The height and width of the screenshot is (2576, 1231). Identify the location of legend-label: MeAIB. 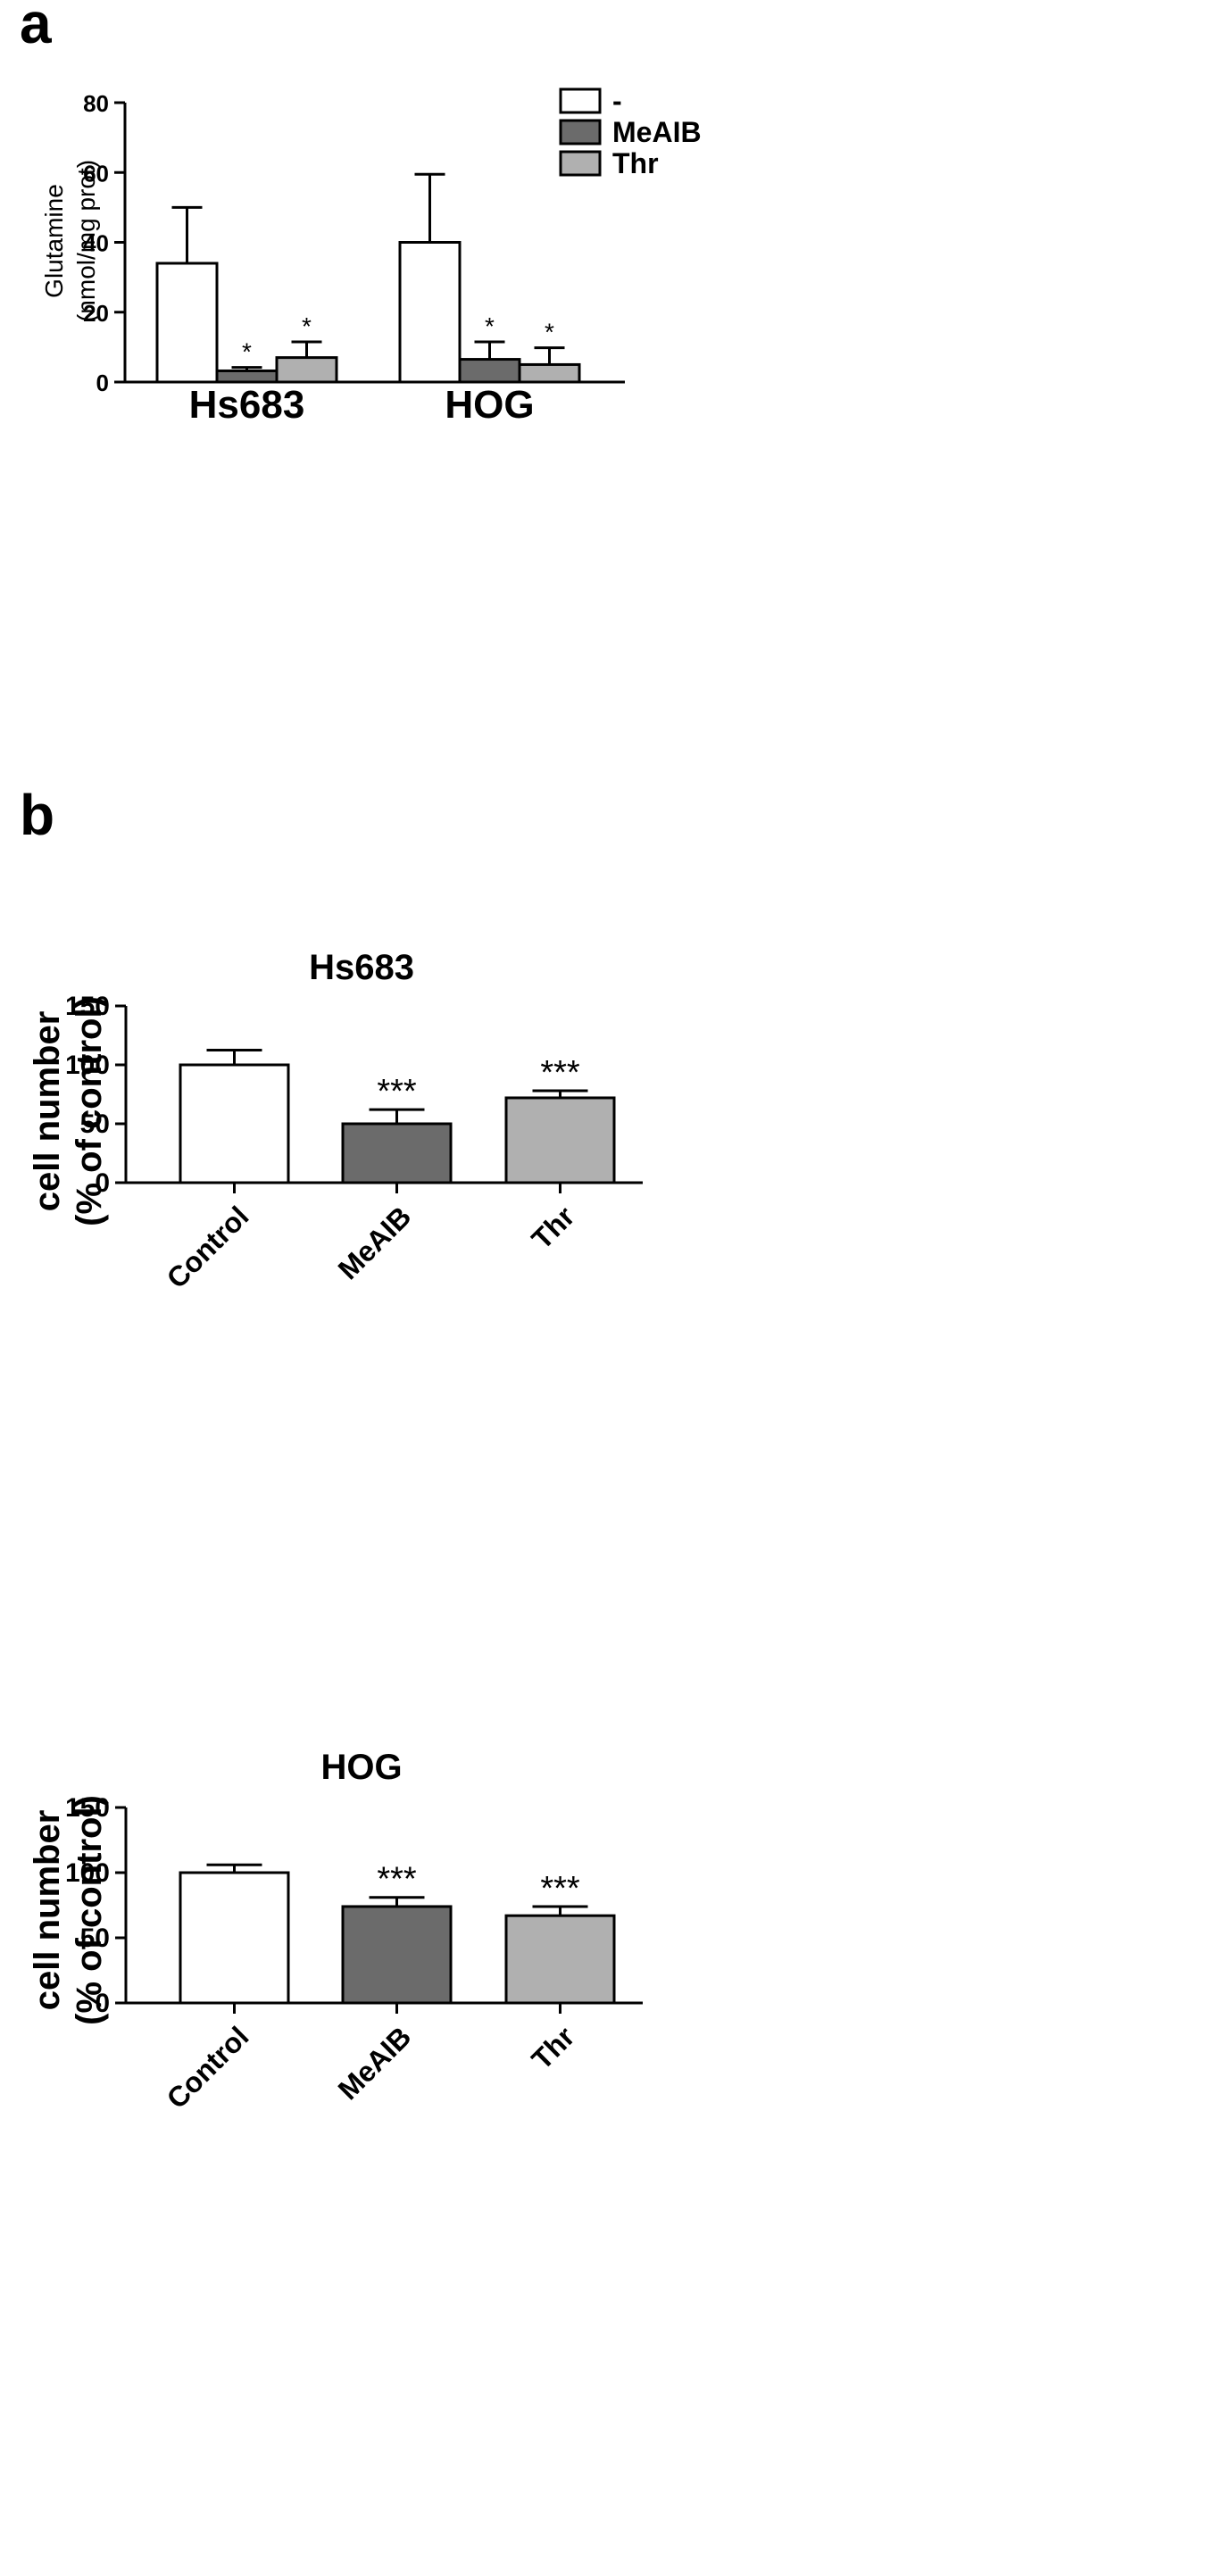
(657, 132).